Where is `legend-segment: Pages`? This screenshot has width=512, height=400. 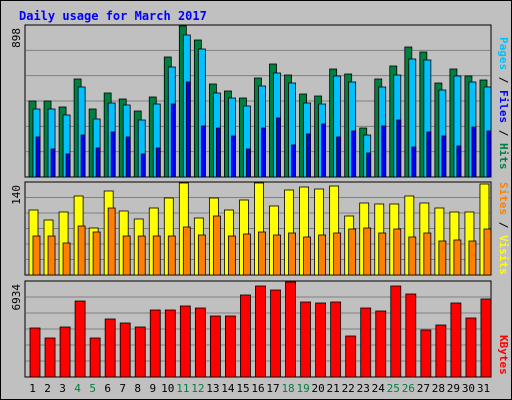 legend-segment: Pages is located at coordinates (503, 53).